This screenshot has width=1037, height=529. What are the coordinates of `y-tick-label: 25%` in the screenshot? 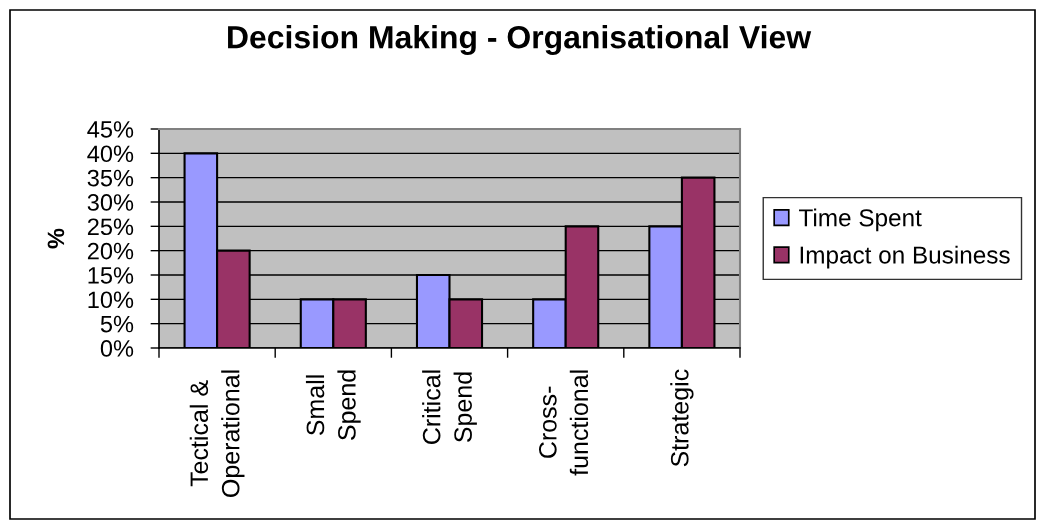 It's located at (110, 227).